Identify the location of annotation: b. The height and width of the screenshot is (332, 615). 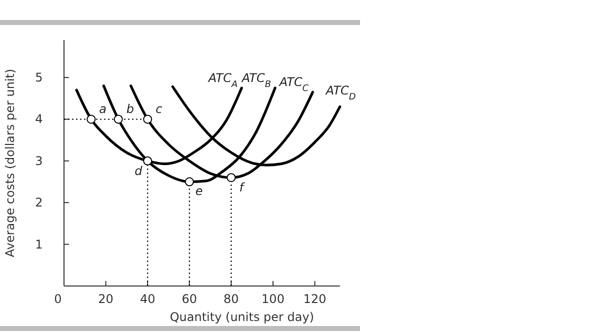
(130, 109).